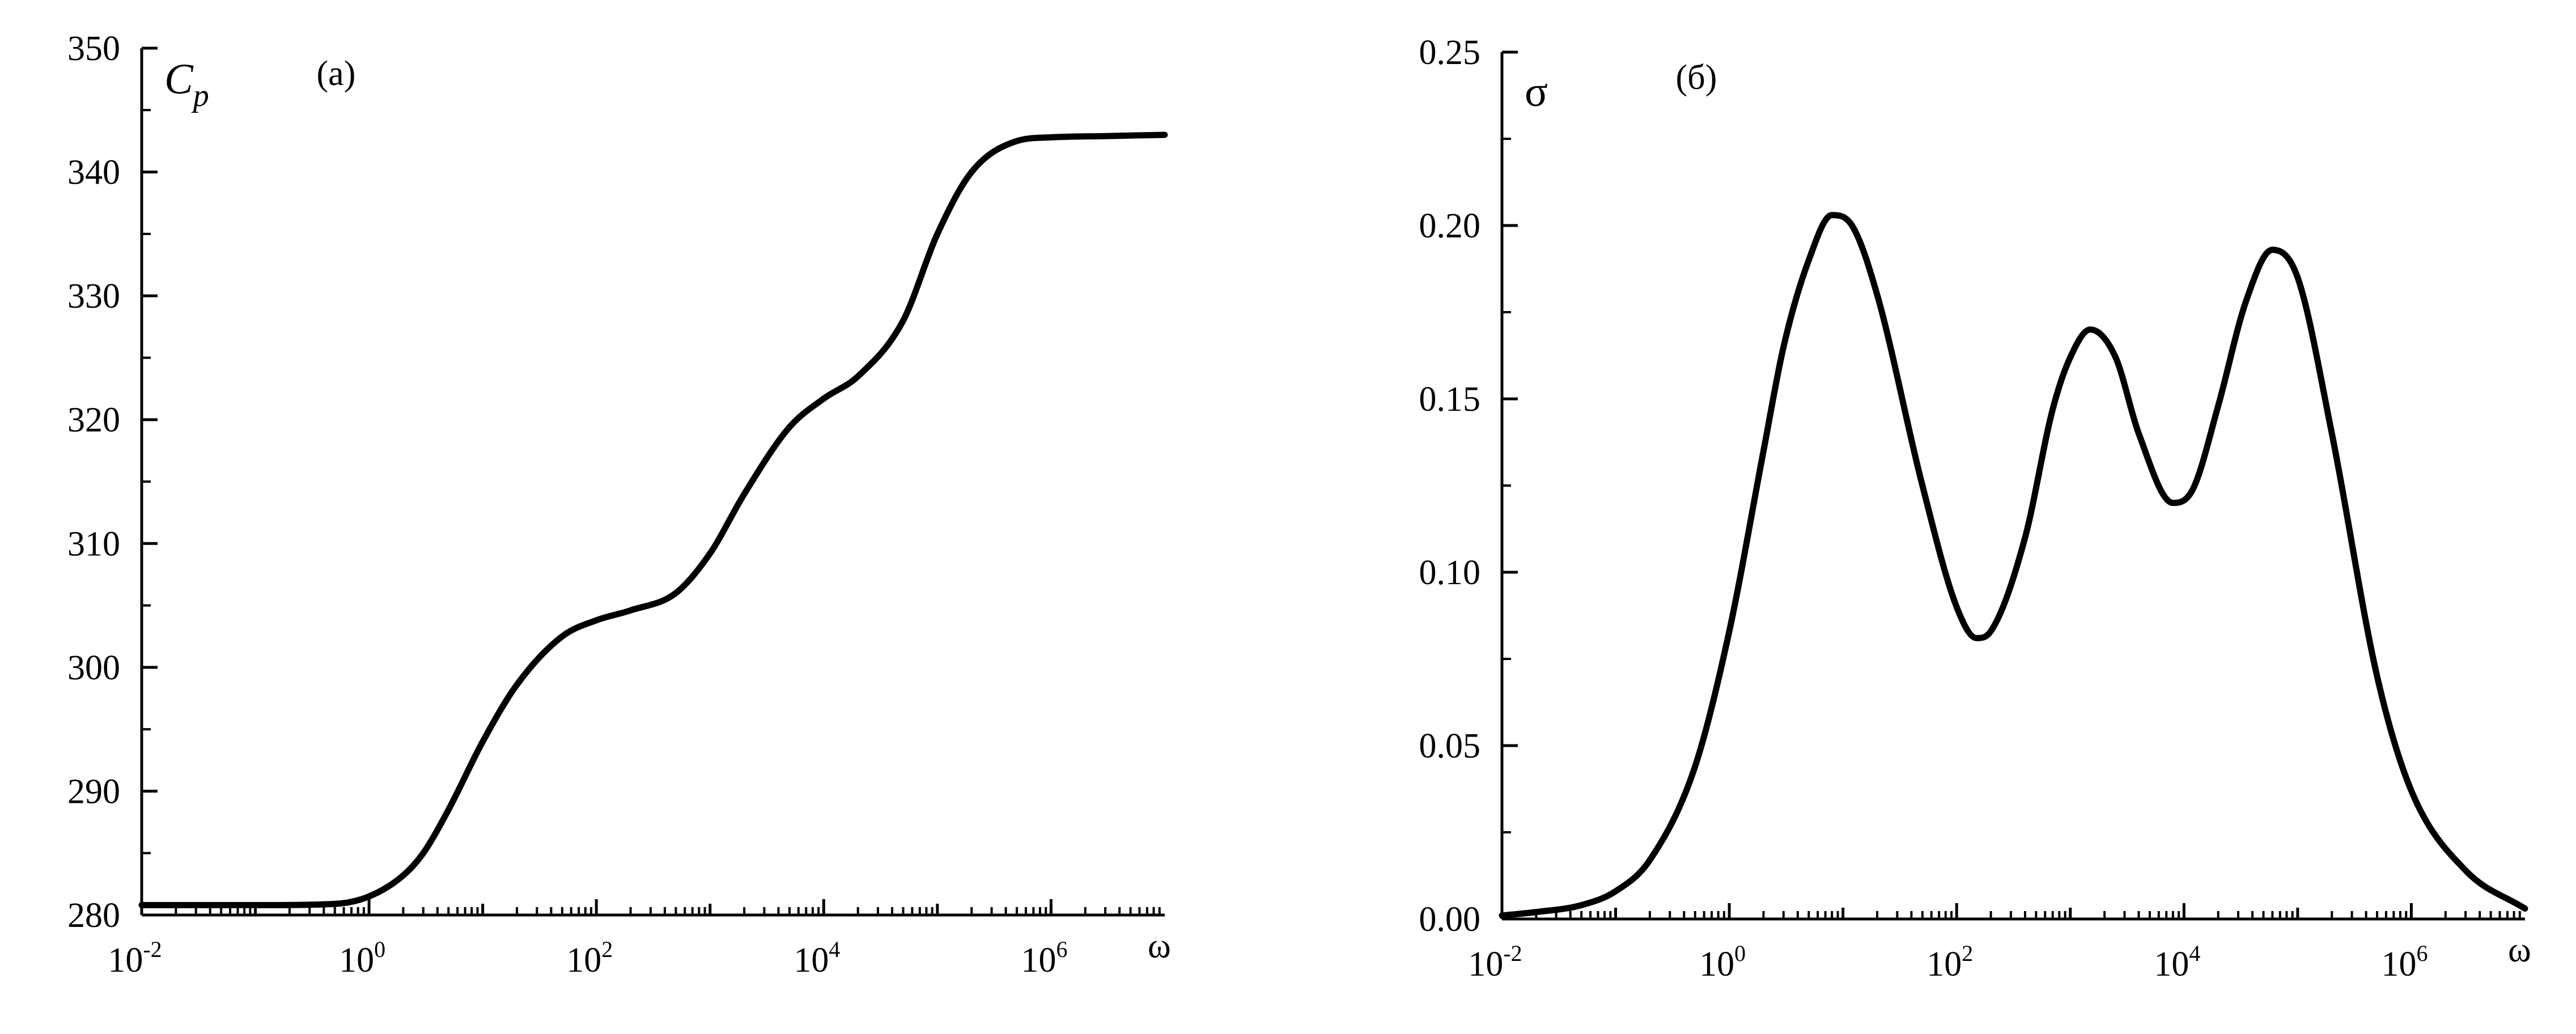  I want to click on y-tick-label: 320, so click(93, 421).